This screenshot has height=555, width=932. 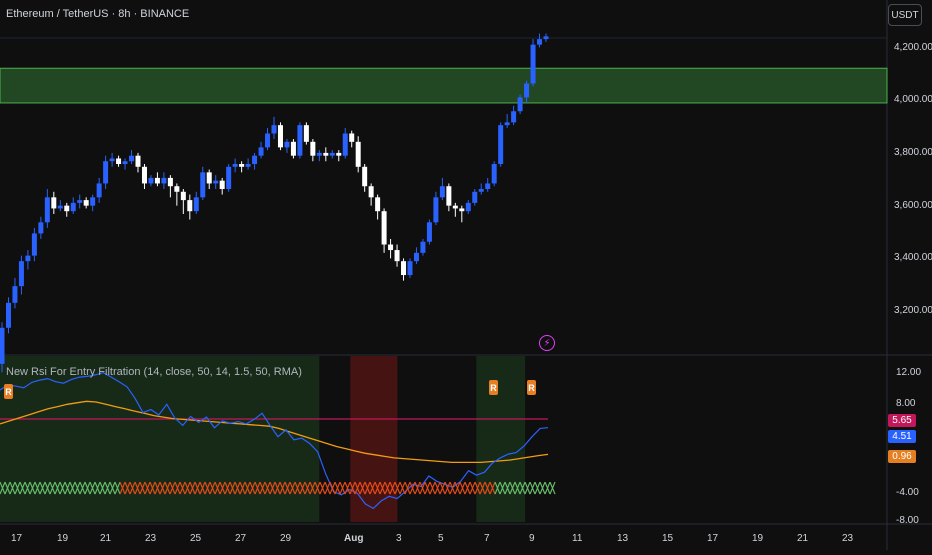 What do you see at coordinates (399, 538) in the screenshot?
I see `time-tick: 3` at bounding box center [399, 538].